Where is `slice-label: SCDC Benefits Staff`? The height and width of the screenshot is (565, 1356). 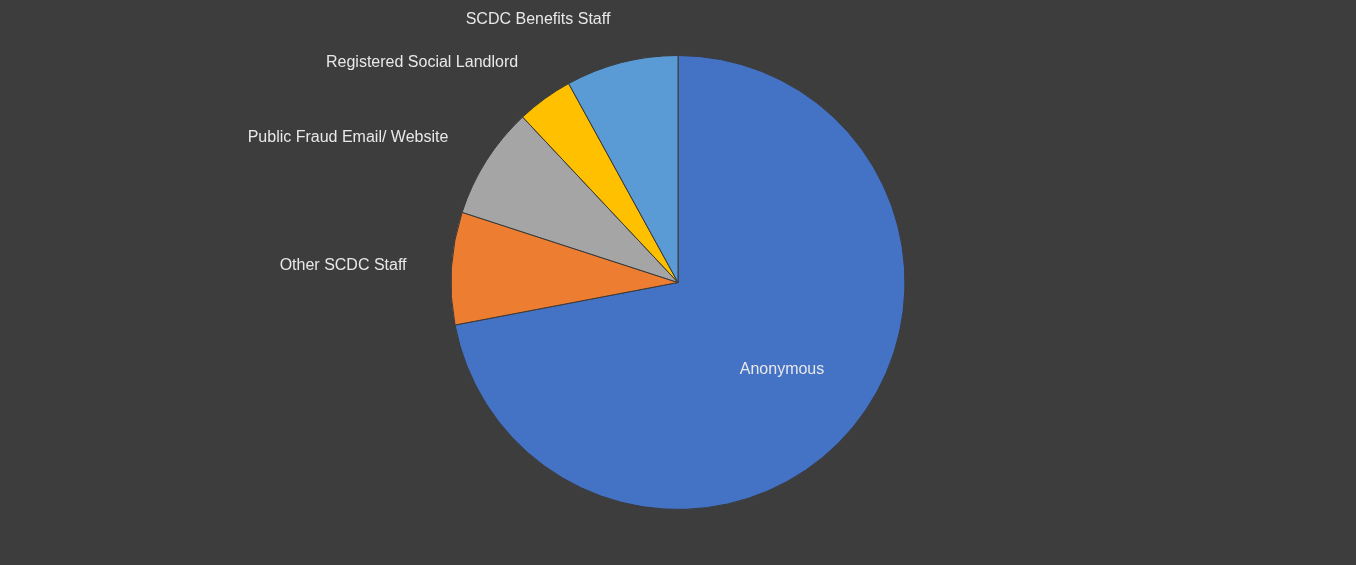 slice-label: SCDC Benefits Staff is located at coordinates (538, 19).